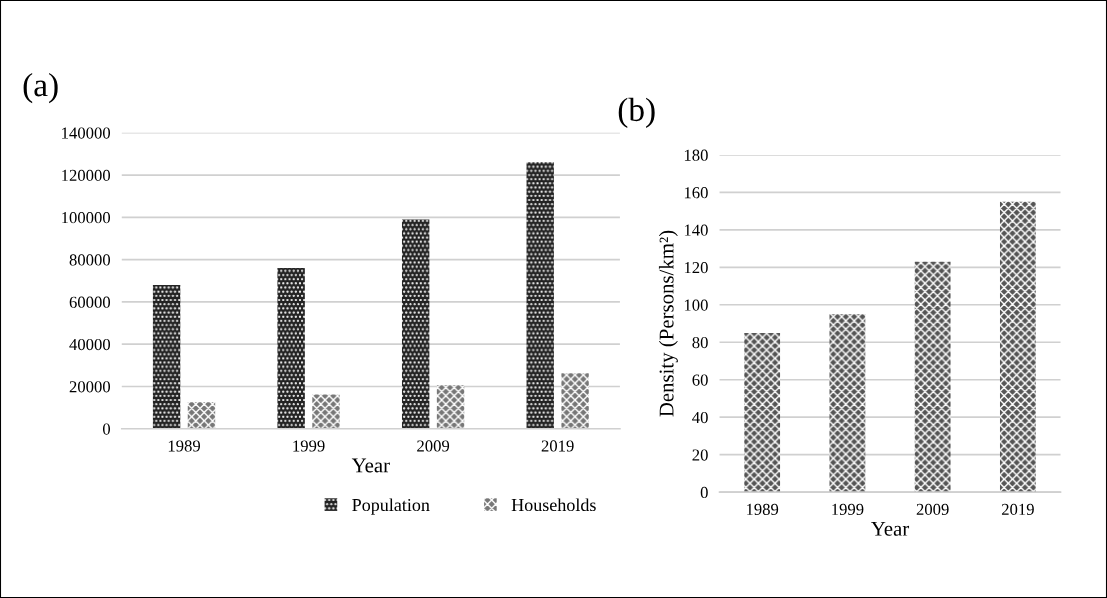 This screenshot has width=1107, height=598. What do you see at coordinates (90, 387) in the screenshot?
I see `y-tick-label: 20000` at bounding box center [90, 387].